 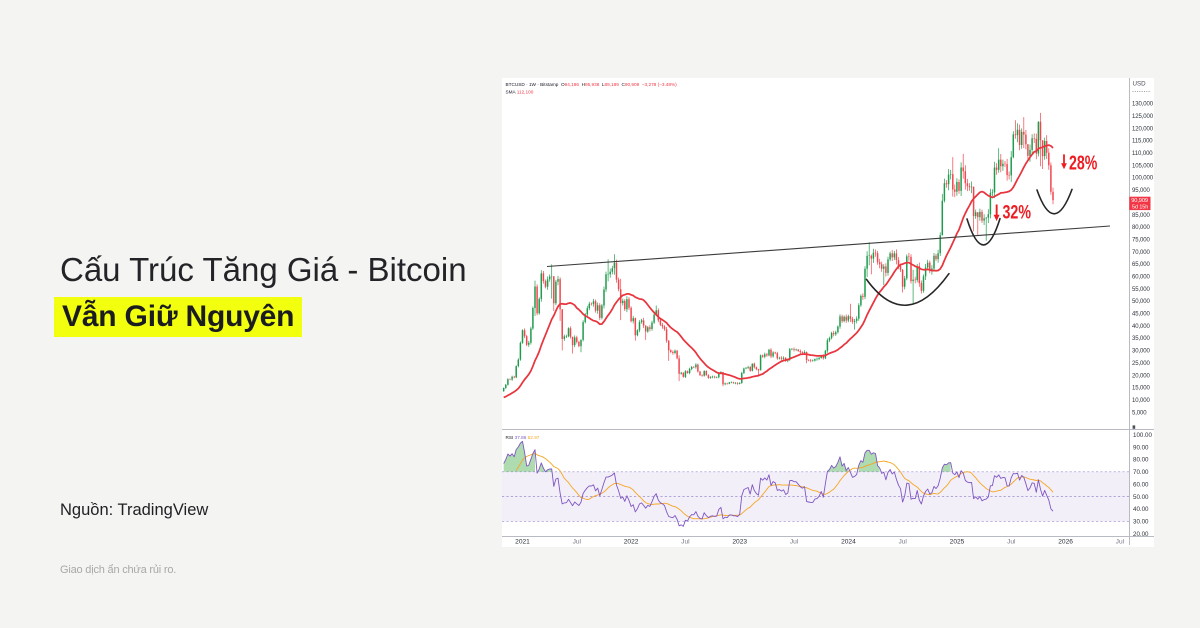 I want to click on svg-text: SMA 112,100, so click(x=520, y=91).